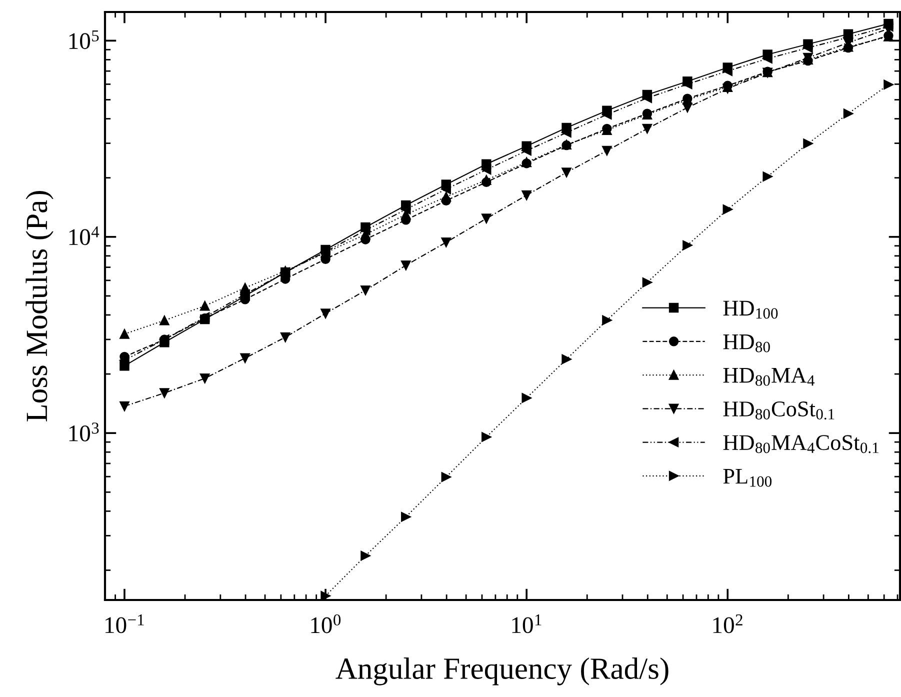 The height and width of the screenshot is (697, 901). What do you see at coordinates (769, 377) in the screenshot?
I see `legend-label: HD$_{80}$MA$_{4}$` at bounding box center [769, 377].